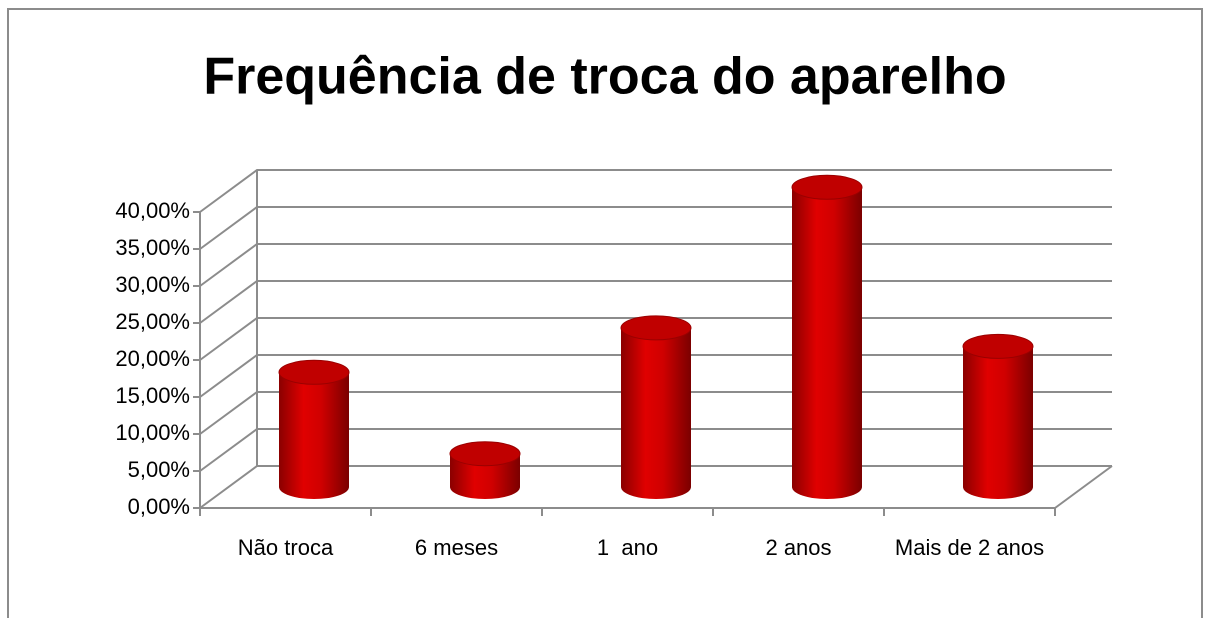 The height and width of the screenshot is (618, 1209). I want to click on y-tick-label: 35,00%, so click(152, 247).